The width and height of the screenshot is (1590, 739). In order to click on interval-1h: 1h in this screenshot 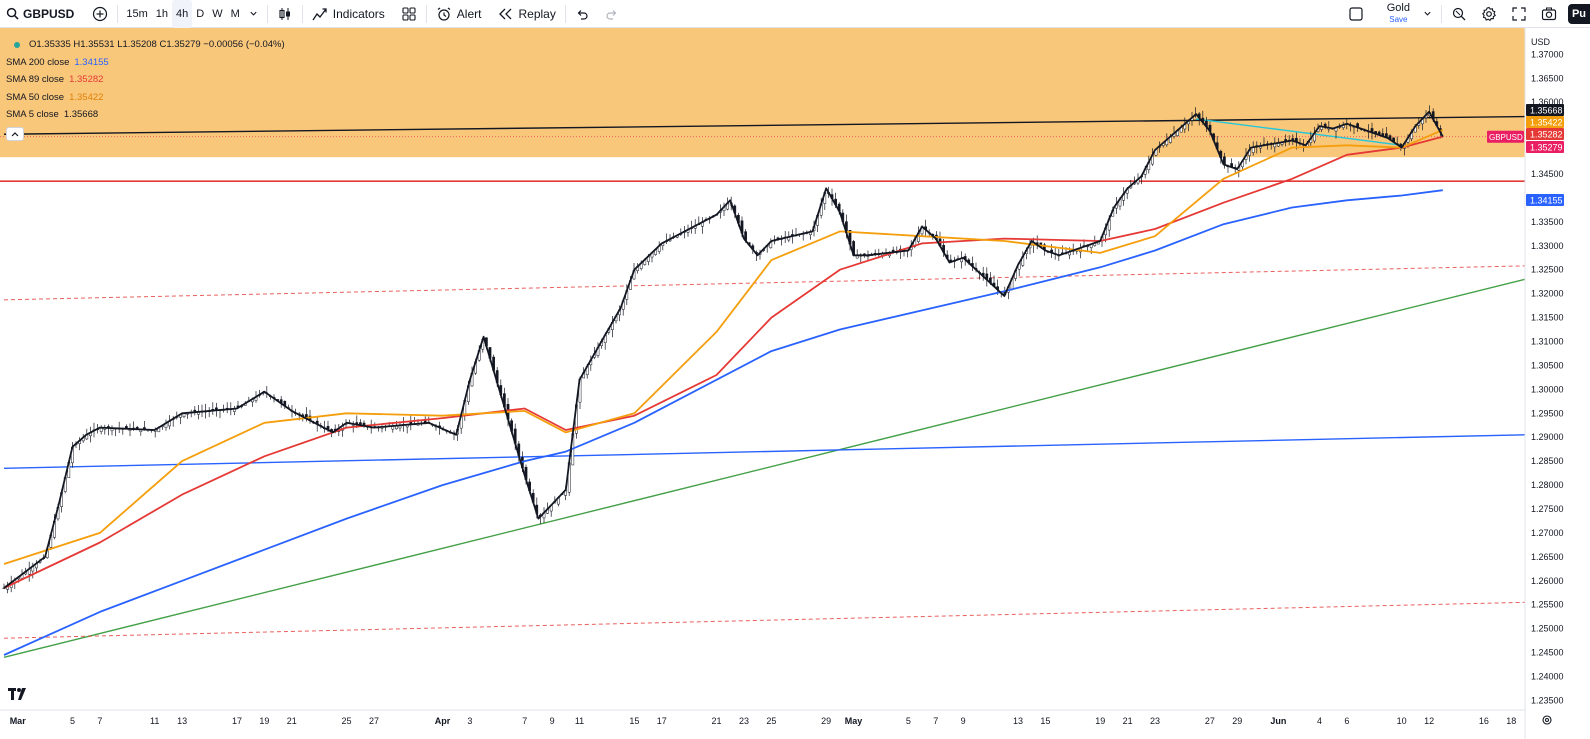, I will do `click(161, 13)`.